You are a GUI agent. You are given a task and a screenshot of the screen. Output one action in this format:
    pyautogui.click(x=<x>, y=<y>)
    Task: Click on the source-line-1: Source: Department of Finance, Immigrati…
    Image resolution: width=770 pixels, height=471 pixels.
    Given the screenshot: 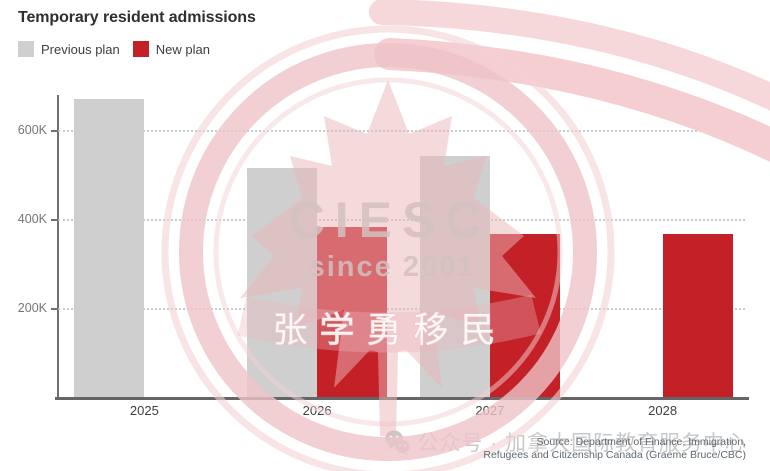 What is the action you would take?
    pyautogui.click(x=641, y=442)
    